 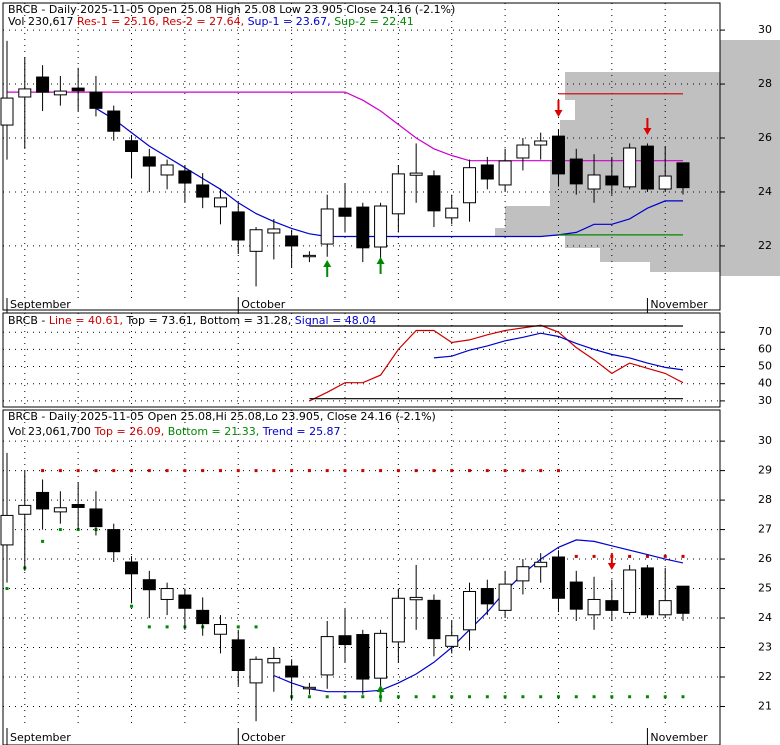 I want to click on legend-entry: Vol 230,617, so click(x=40, y=21).